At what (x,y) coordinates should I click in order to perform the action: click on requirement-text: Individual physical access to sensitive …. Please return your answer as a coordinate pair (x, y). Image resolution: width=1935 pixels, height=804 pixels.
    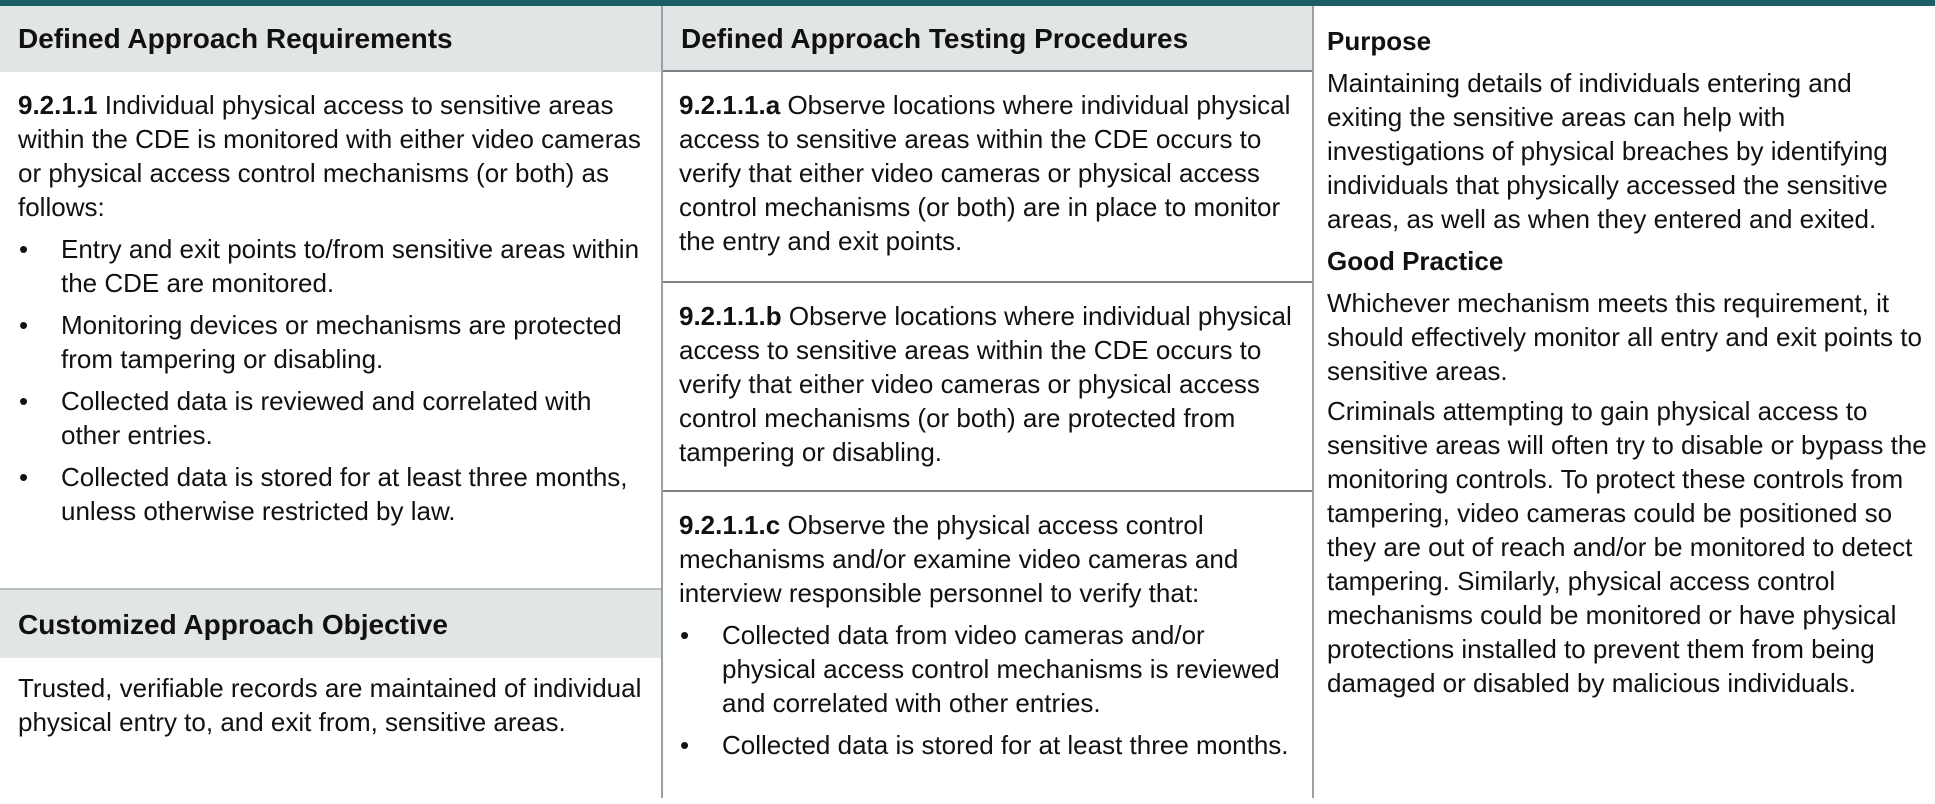
    Looking at the image, I should click on (329, 156).